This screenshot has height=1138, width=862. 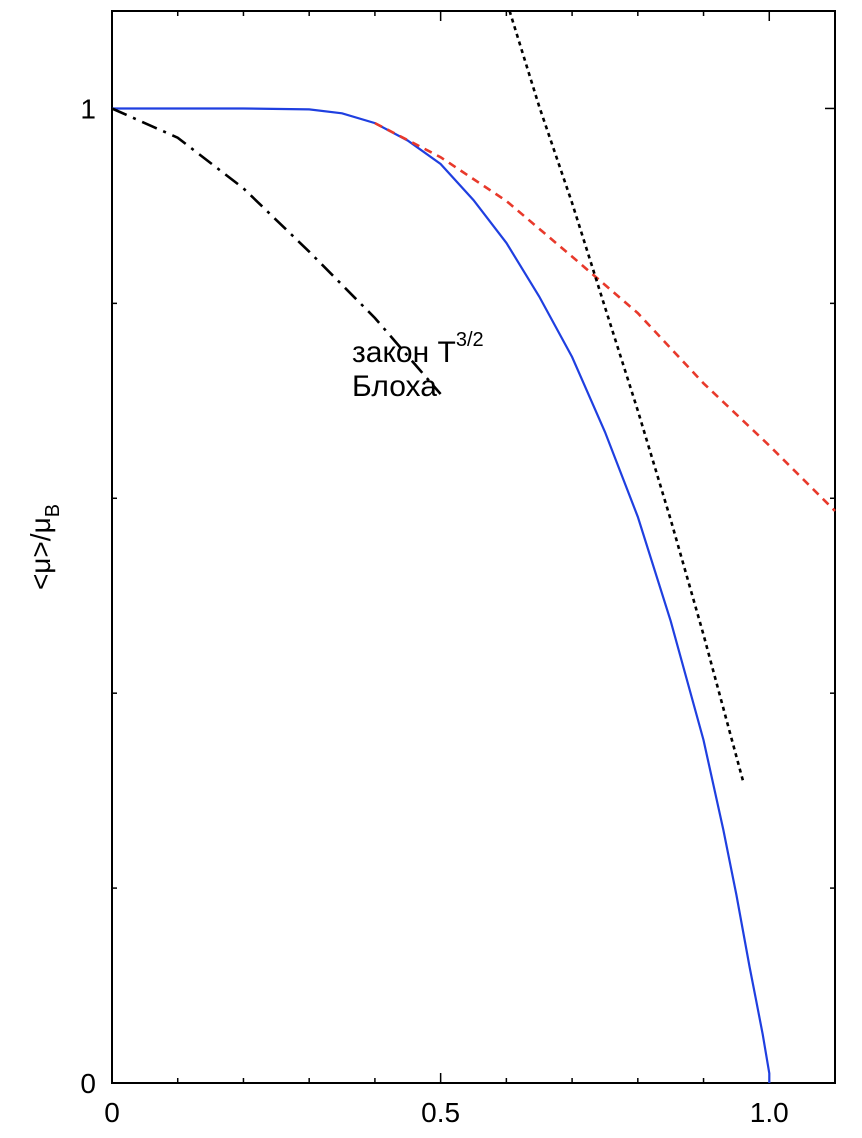 What do you see at coordinates (88, 108) in the screenshot?
I see `y-tick-label: 1` at bounding box center [88, 108].